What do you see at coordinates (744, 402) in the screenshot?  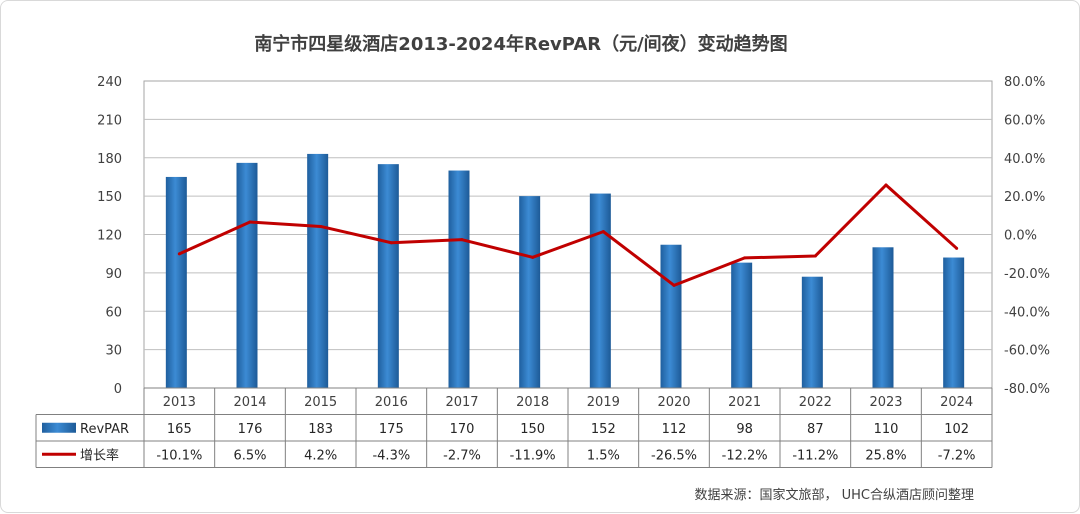 I see `category-label: 2021` at bounding box center [744, 402].